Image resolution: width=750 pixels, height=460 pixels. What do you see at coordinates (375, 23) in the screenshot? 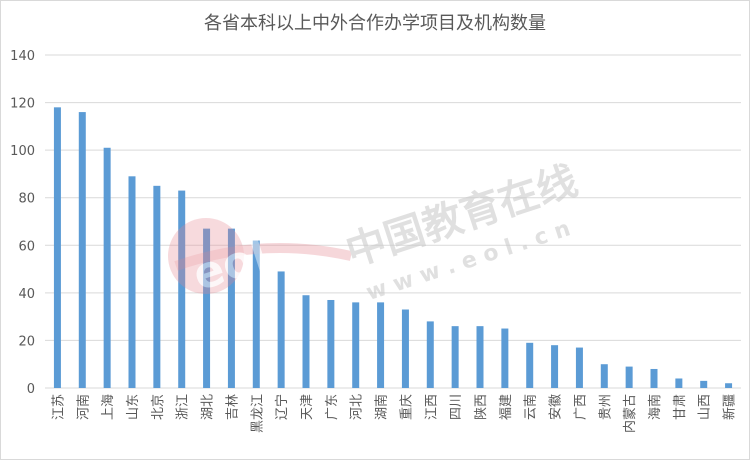
I see `chart-title: 各省本科以上中外合作办学项目及机构数量` at bounding box center [375, 23].